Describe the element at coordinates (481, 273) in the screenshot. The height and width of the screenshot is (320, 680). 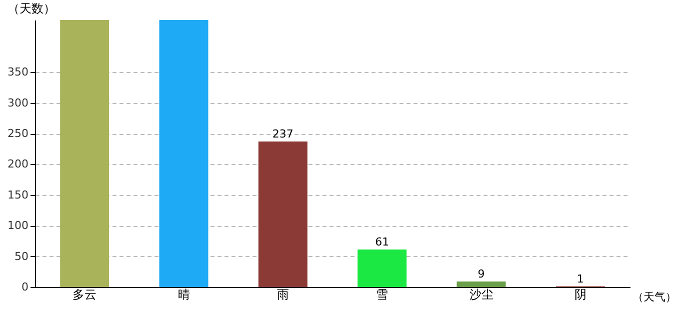
I see `data-label: 9` at that location.